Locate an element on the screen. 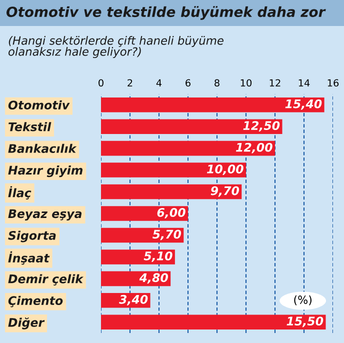 This screenshot has width=344, height=343. y-tick-label: Diğer is located at coordinates (26, 324).